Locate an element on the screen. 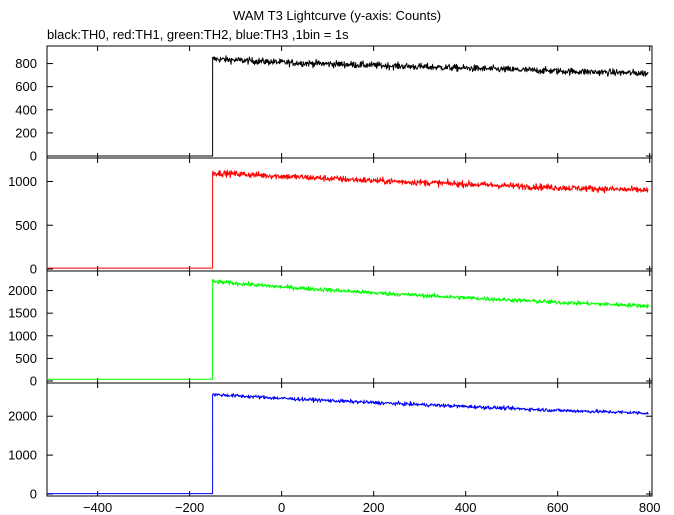 The image size is (674, 515). y-tick-label-th0: 400 is located at coordinates (26, 109).